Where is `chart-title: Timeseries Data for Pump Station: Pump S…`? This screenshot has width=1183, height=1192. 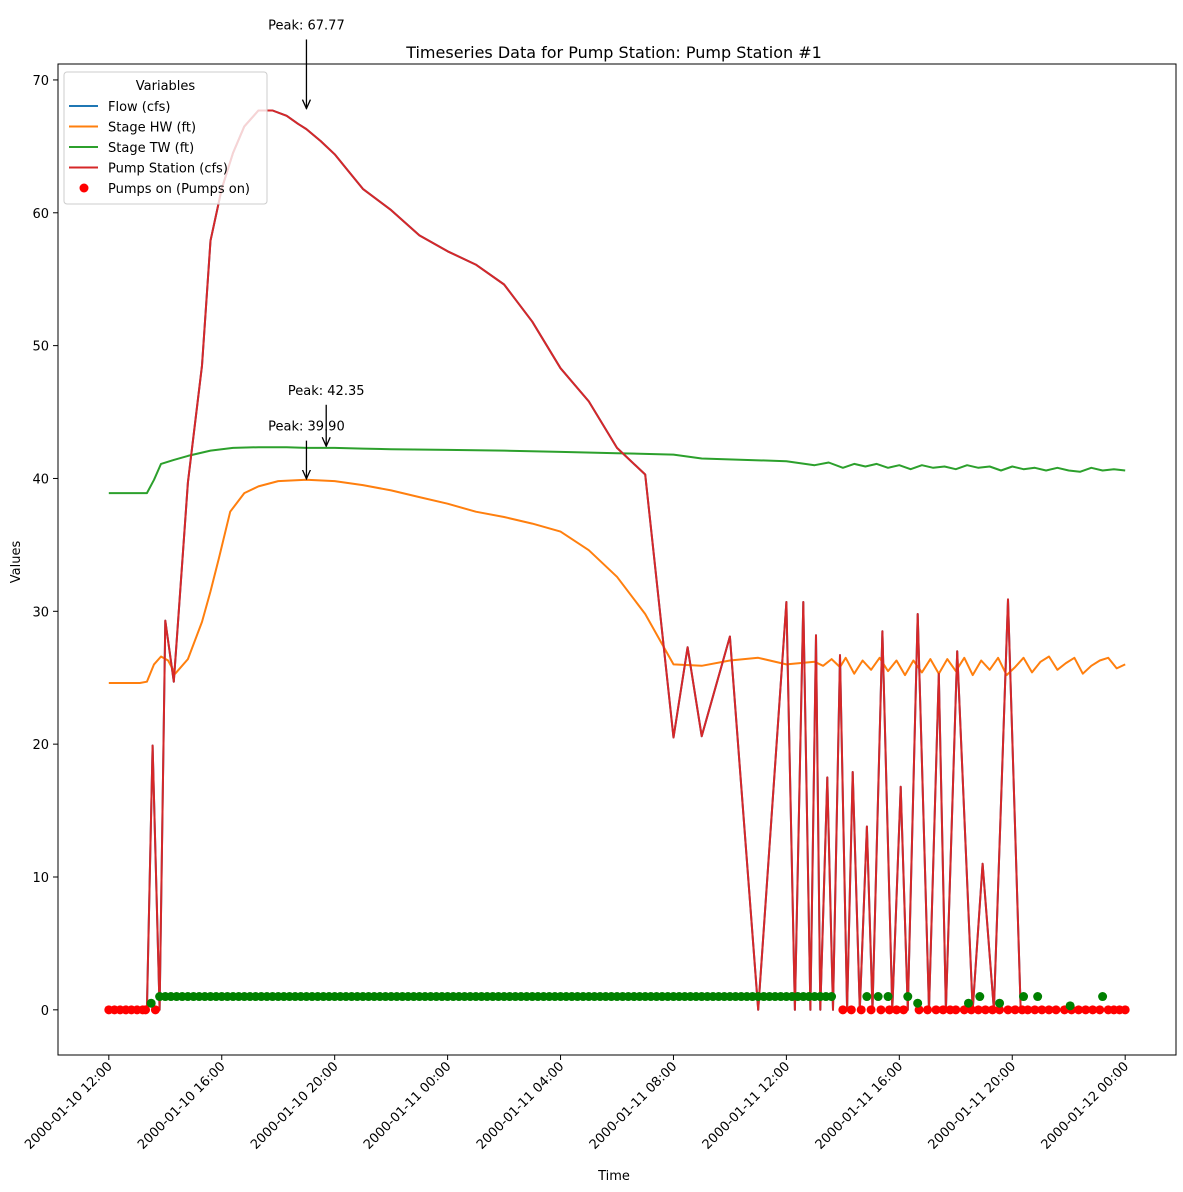
chart-title: Timeseries Data for Pump Station: Pump S… is located at coordinates (613, 52).